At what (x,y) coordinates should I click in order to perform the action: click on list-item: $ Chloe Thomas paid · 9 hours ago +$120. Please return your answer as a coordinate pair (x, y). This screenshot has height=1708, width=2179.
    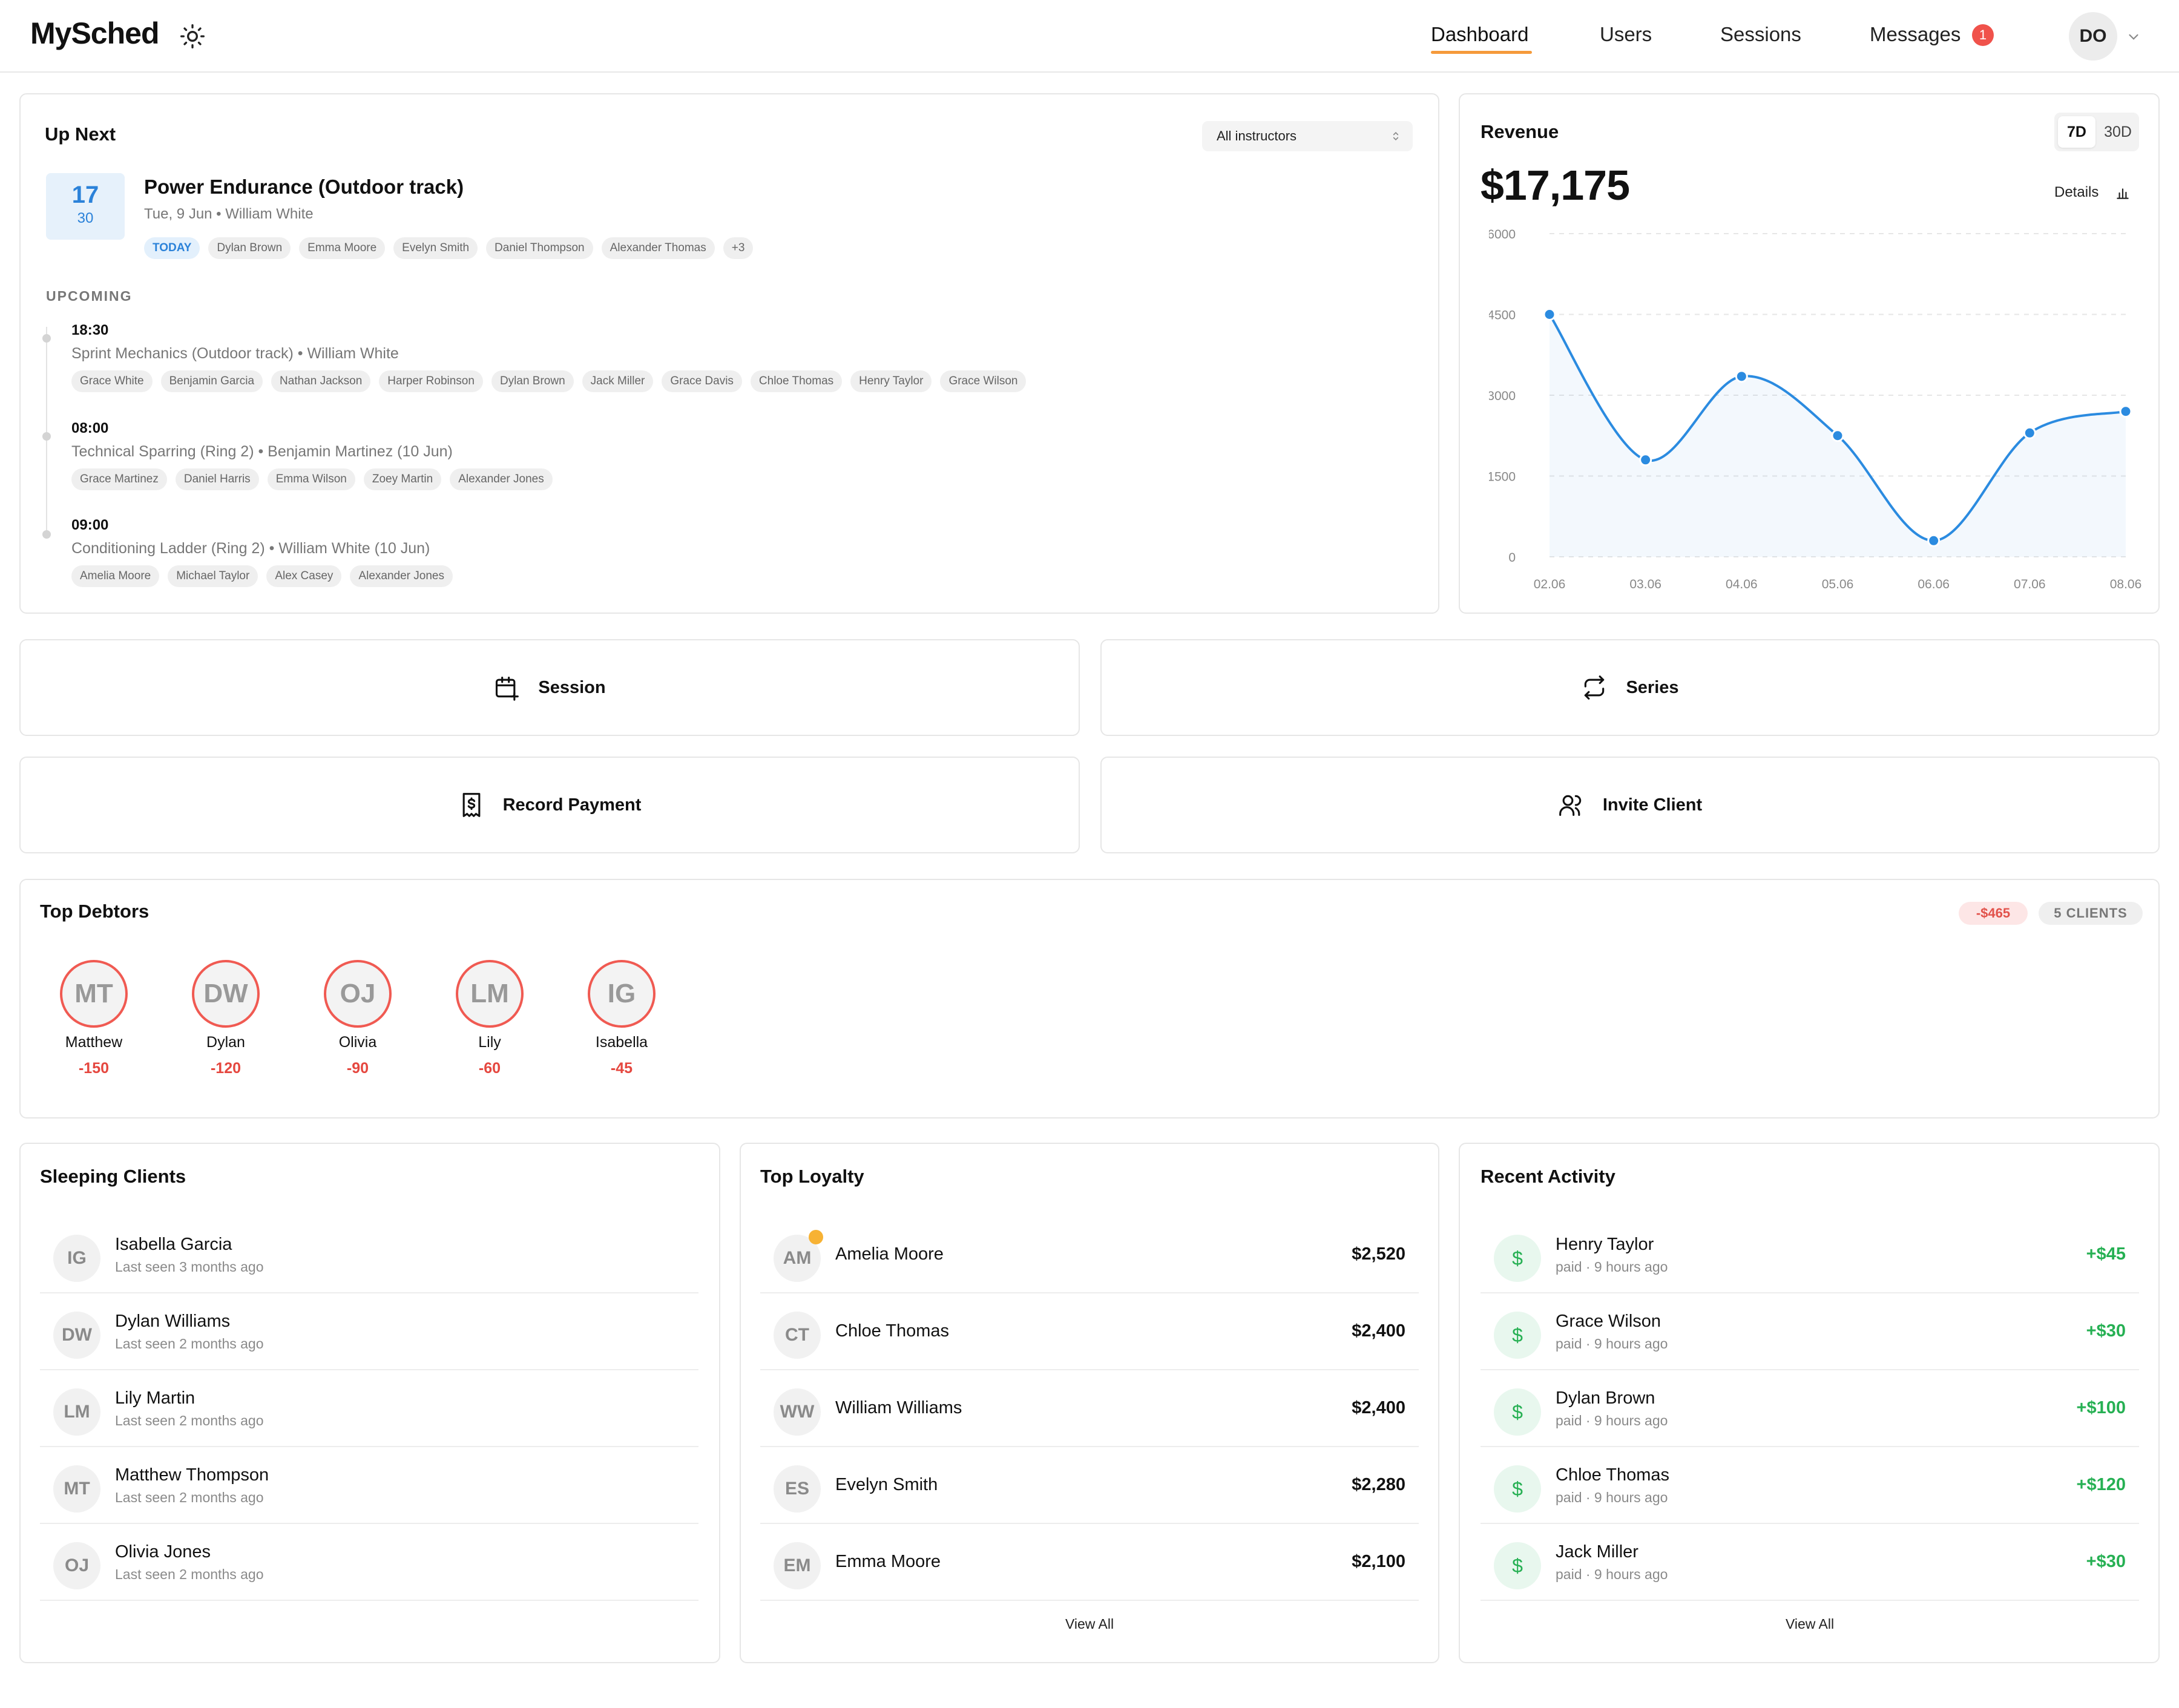
    Looking at the image, I should click on (1810, 1485).